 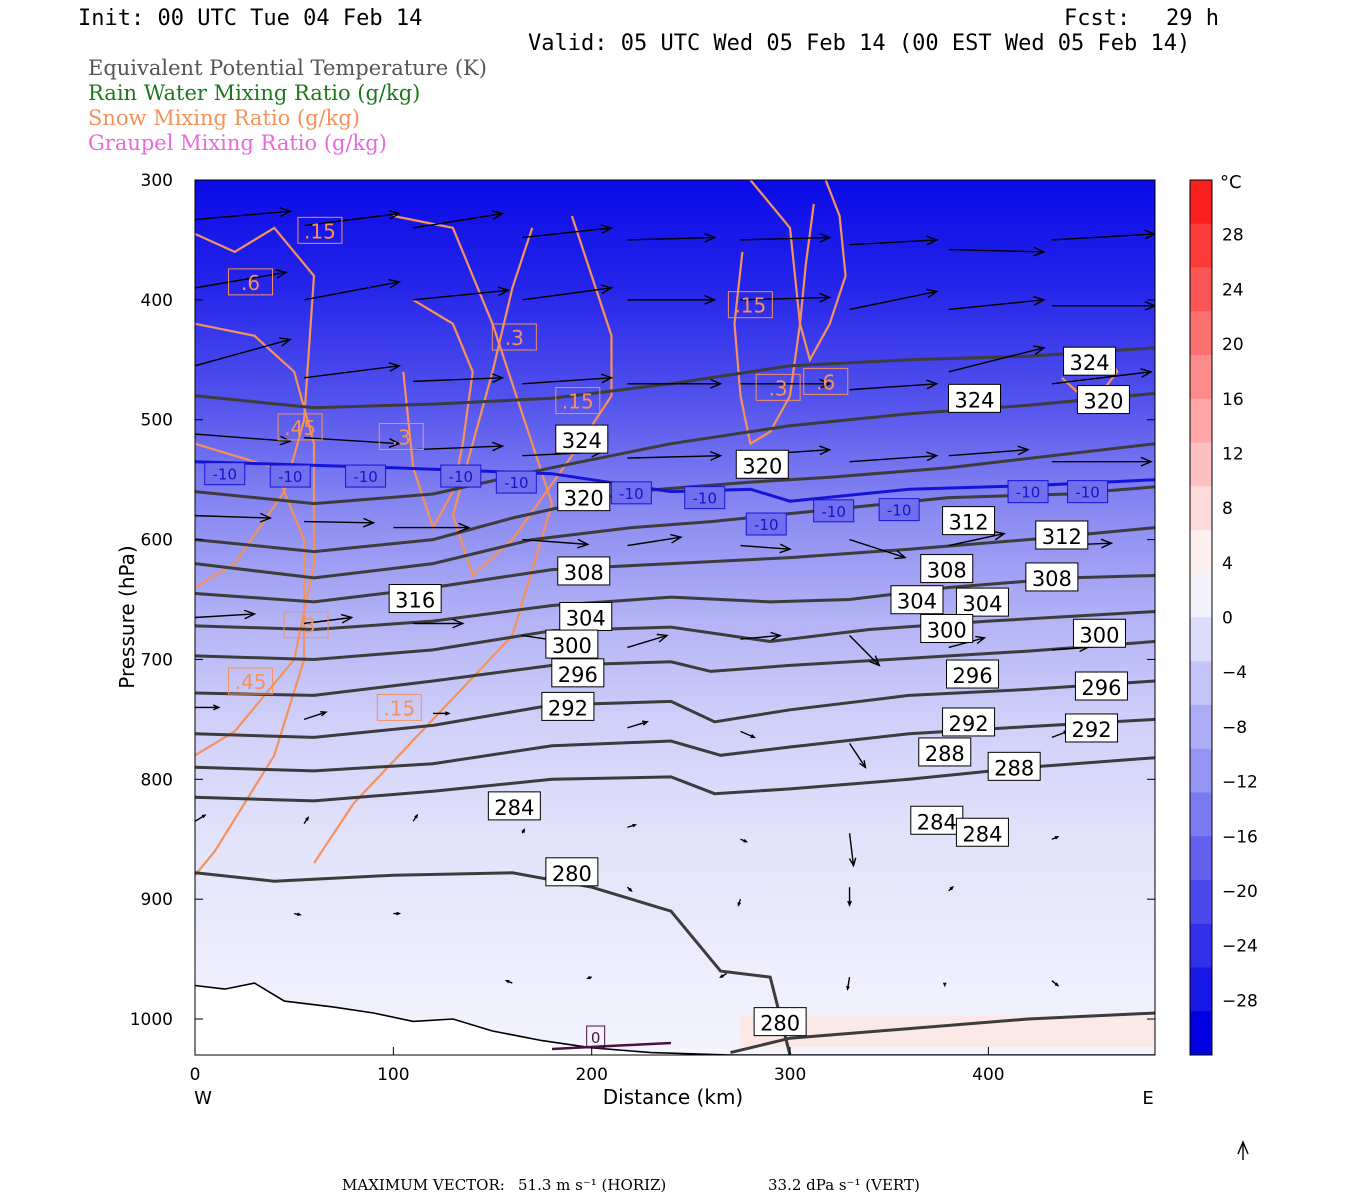 What do you see at coordinates (844, 1185) in the screenshot?
I see `max-vector-vertical: 33.2 dPa s⁻¹ (VERT)` at bounding box center [844, 1185].